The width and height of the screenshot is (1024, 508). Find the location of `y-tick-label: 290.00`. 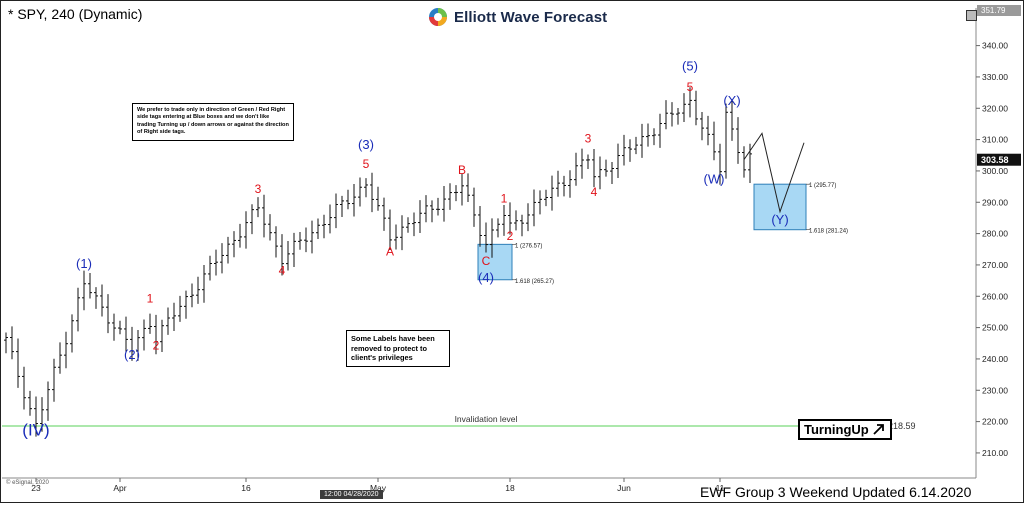

y-tick-label: 290.00 is located at coordinates (995, 202).